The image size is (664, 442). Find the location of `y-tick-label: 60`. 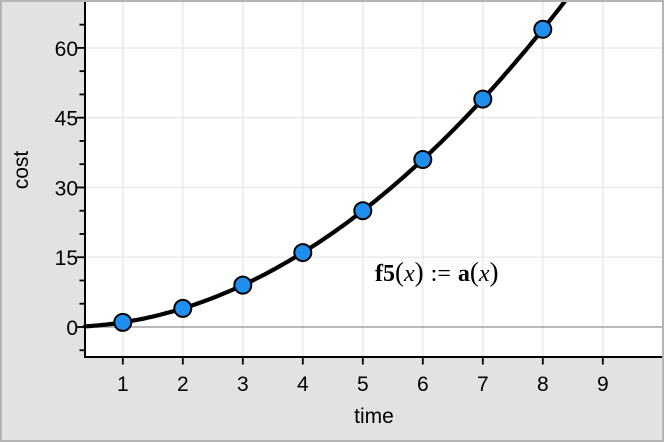

y-tick-label: 60 is located at coordinates (66, 49).